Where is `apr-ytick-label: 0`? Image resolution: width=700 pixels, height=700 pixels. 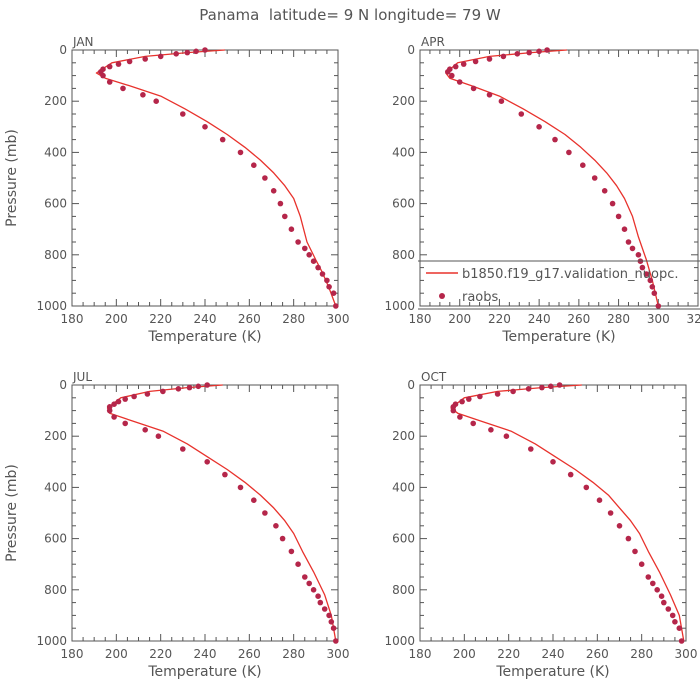 apr-ytick-label: 0 is located at coordinates (411, 50).